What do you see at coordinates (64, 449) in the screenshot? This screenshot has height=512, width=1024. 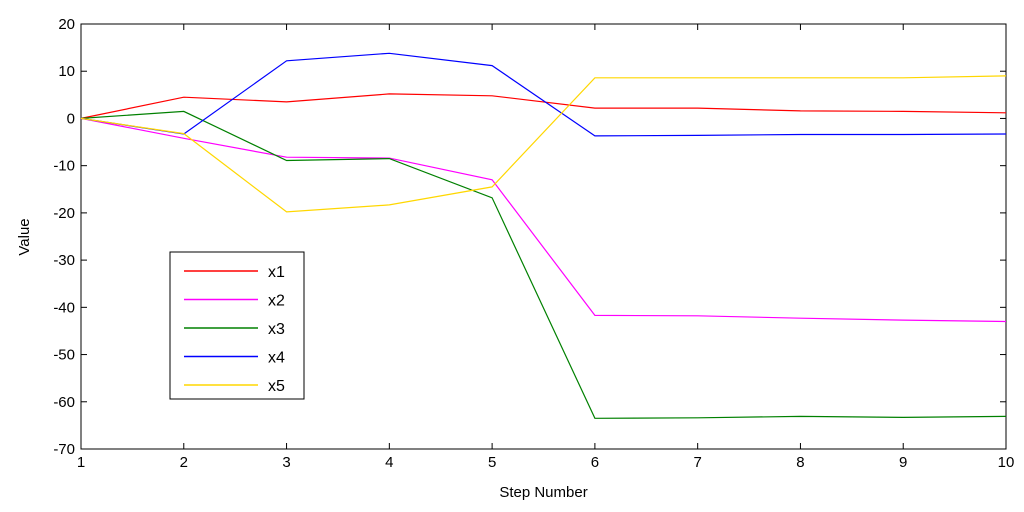 I see `y-tick-label: -70` at bounding box center [64, 449].